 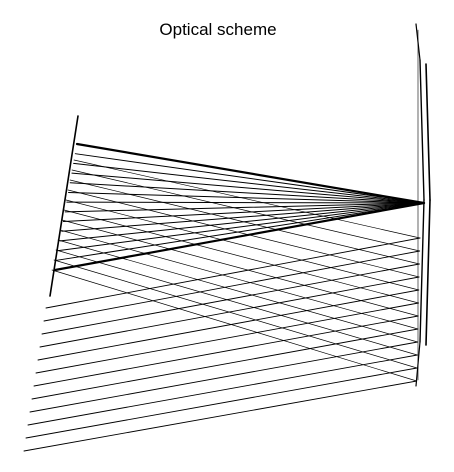 I want to click on diagram-title: Optical scheme, so click(x=218, y=29).